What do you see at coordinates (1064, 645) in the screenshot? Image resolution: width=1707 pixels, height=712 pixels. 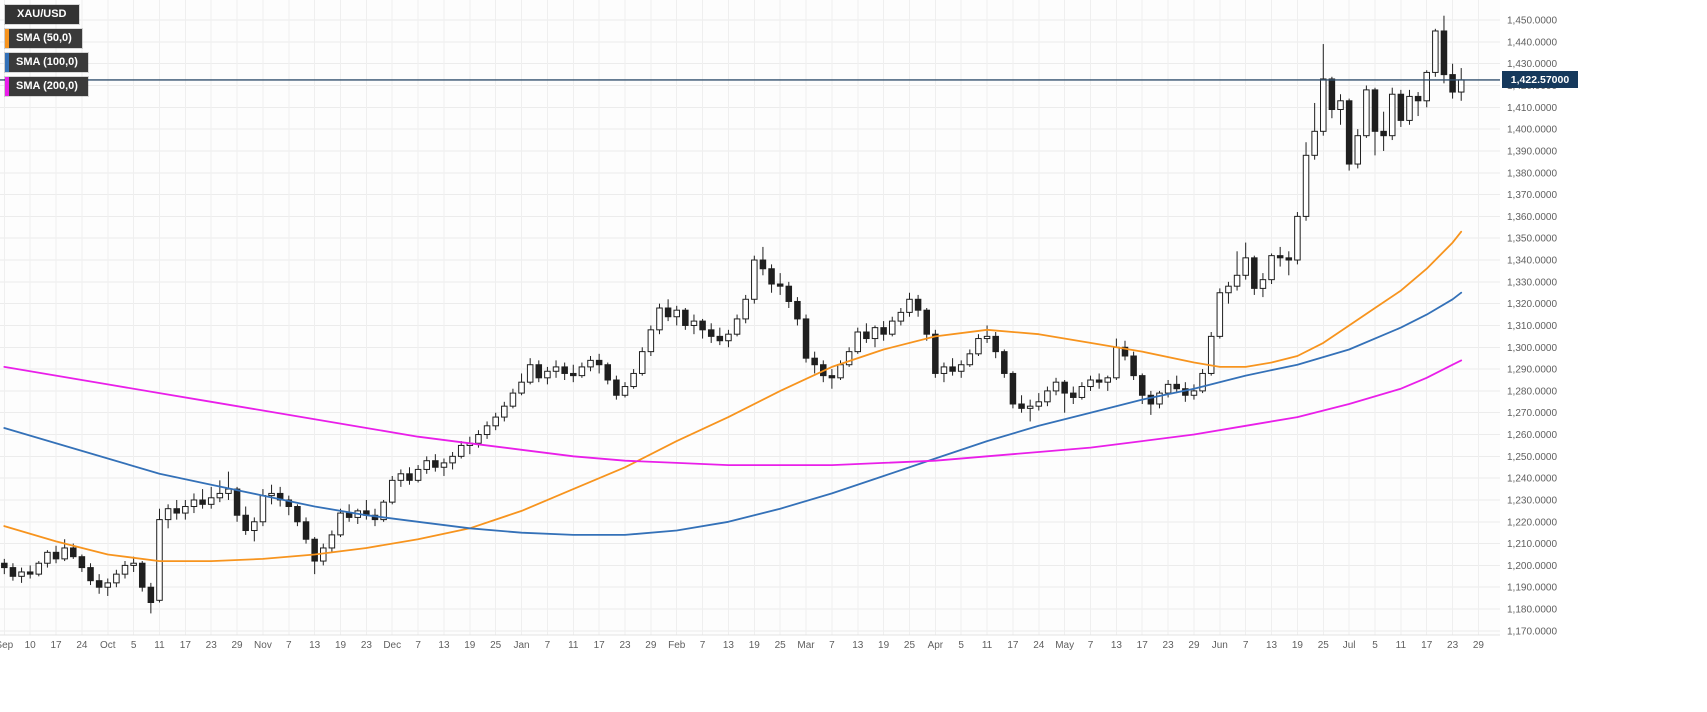 I see `x-axis-label: May` at bounding box center [1064, 645].